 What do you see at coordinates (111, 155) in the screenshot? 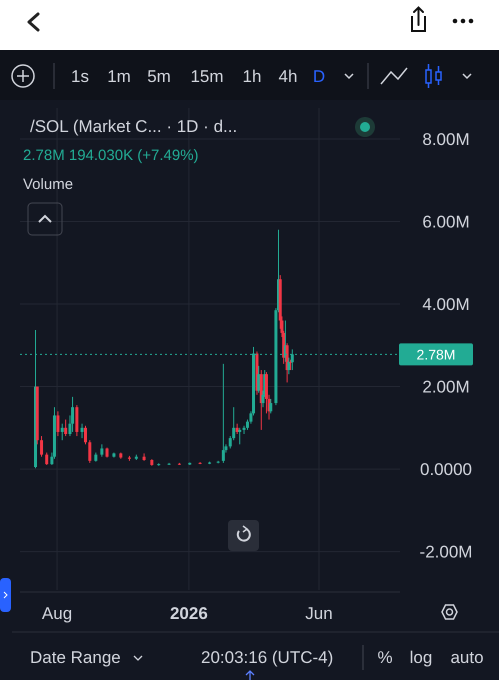
I see `text: 2.78M 194.030K (+7.49%)` at bounding box center [111, 155].